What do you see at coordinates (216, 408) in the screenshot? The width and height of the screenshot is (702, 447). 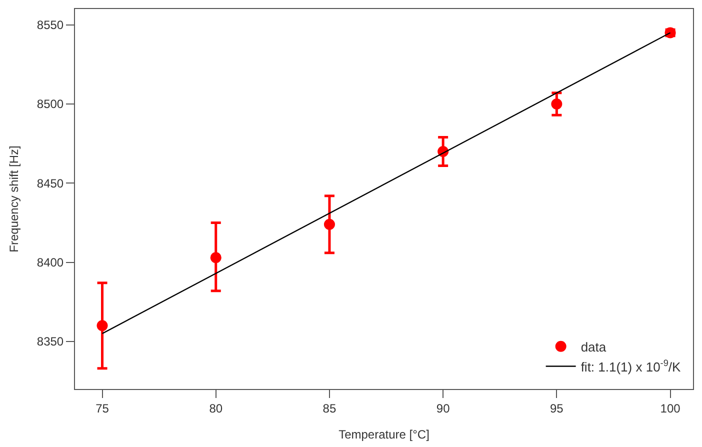 I see `x-tick-label: 80` at bounding box center [216, 408].